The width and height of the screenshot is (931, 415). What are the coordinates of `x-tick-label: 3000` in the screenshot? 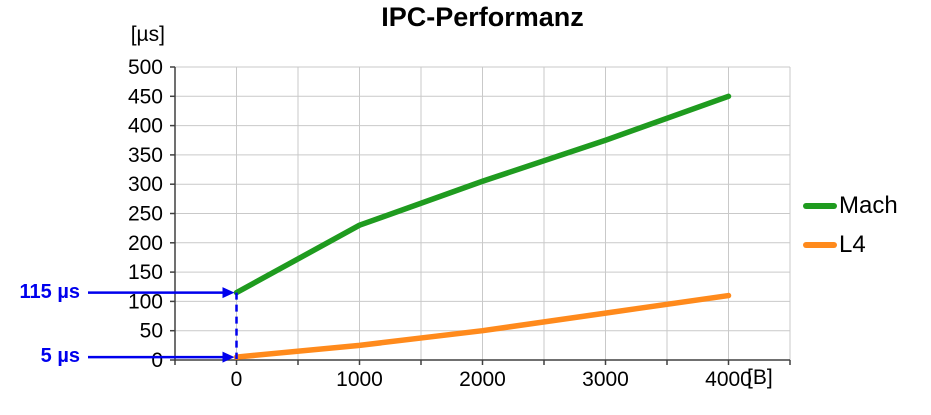 It's located at (605, 379).